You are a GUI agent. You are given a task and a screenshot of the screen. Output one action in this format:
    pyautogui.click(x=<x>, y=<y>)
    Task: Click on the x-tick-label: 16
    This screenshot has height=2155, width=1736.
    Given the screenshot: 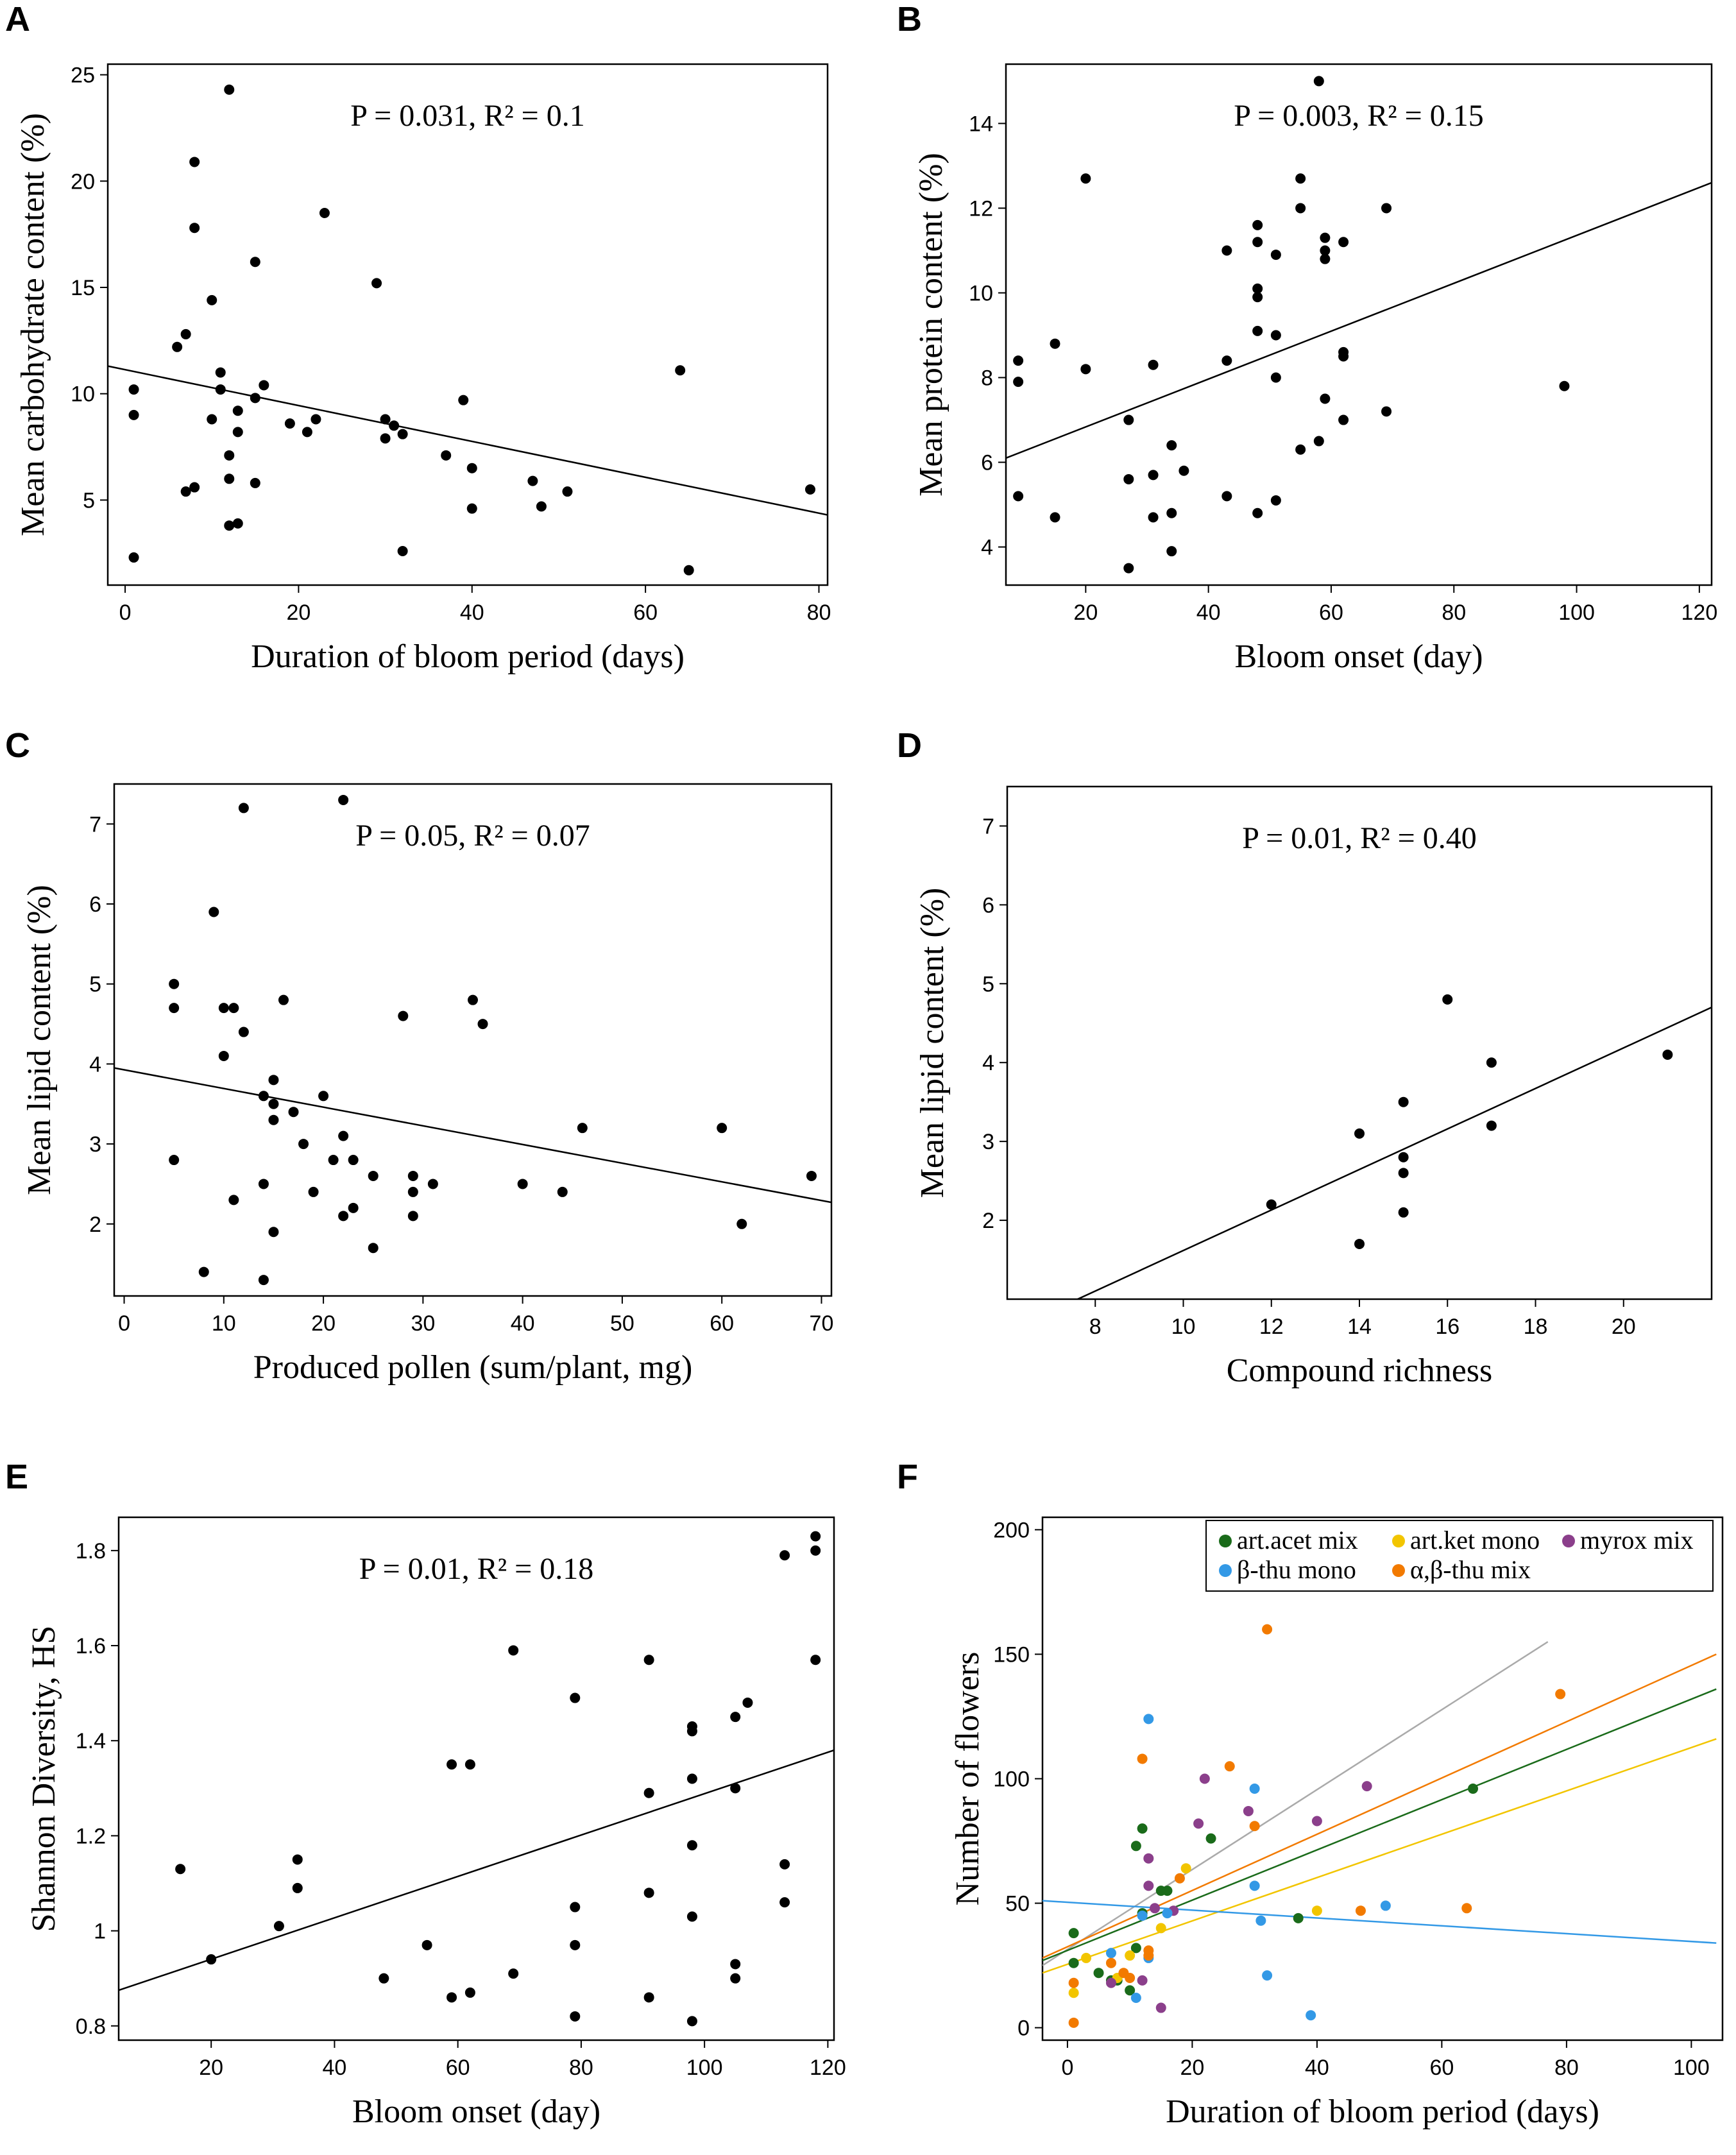 What is the action you would take?
    pyautogui.click(x=1447, y=1327)
    